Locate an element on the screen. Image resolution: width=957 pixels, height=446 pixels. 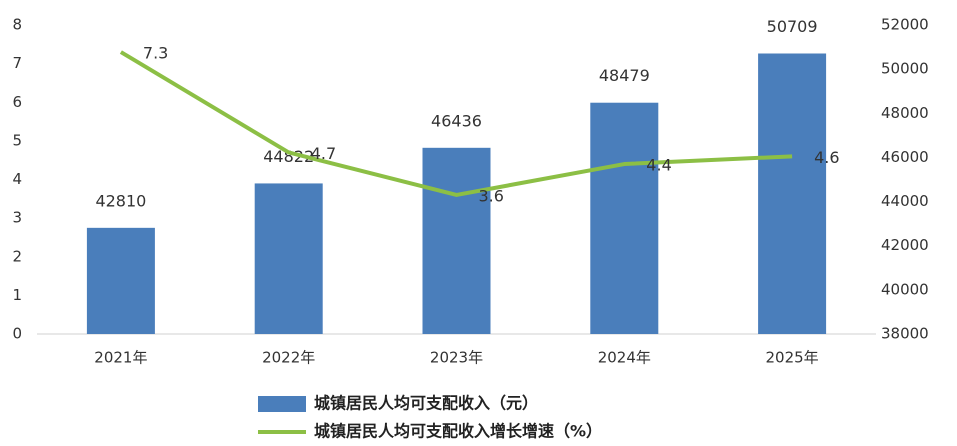
y2-tick-label: 50000 is located at coordinates (905, 69).